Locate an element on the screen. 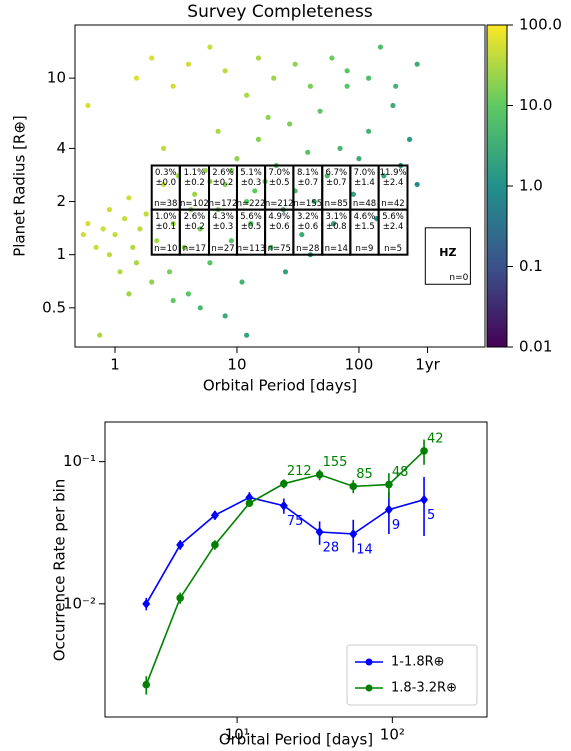 The image size is (571, 751). cell-count: n=222 is located at coordinates (251, 204).